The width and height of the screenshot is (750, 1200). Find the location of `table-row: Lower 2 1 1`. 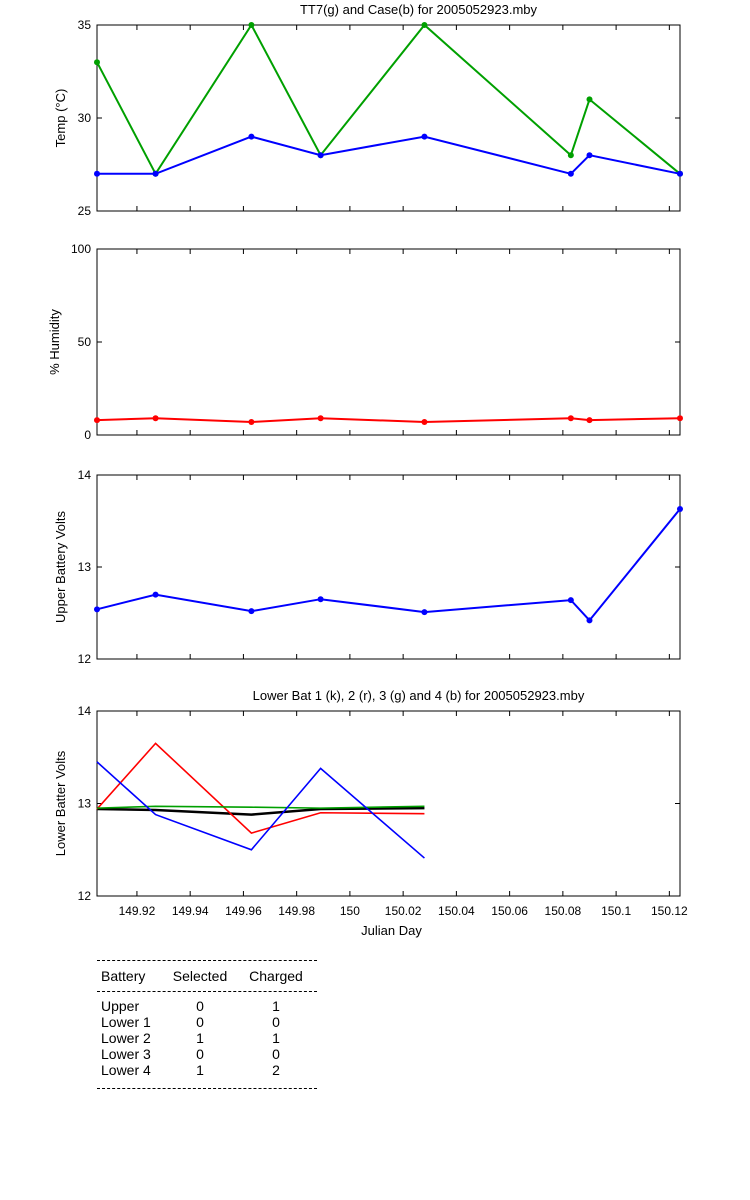

table-row: Lower 2 1 1 is located at coordinates (207, 1038).